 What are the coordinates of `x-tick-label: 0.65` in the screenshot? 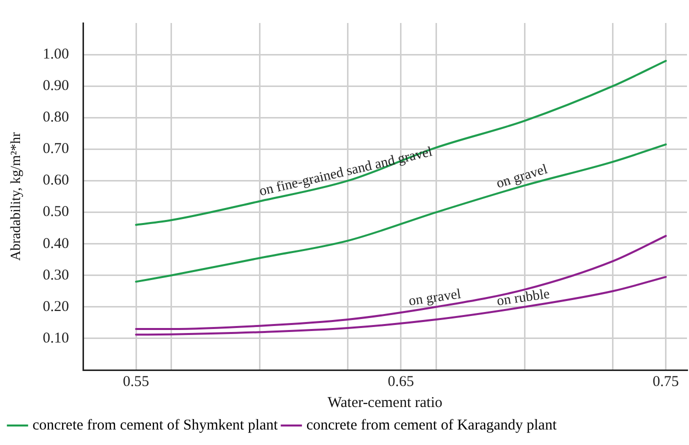 It's located at (401, 382).